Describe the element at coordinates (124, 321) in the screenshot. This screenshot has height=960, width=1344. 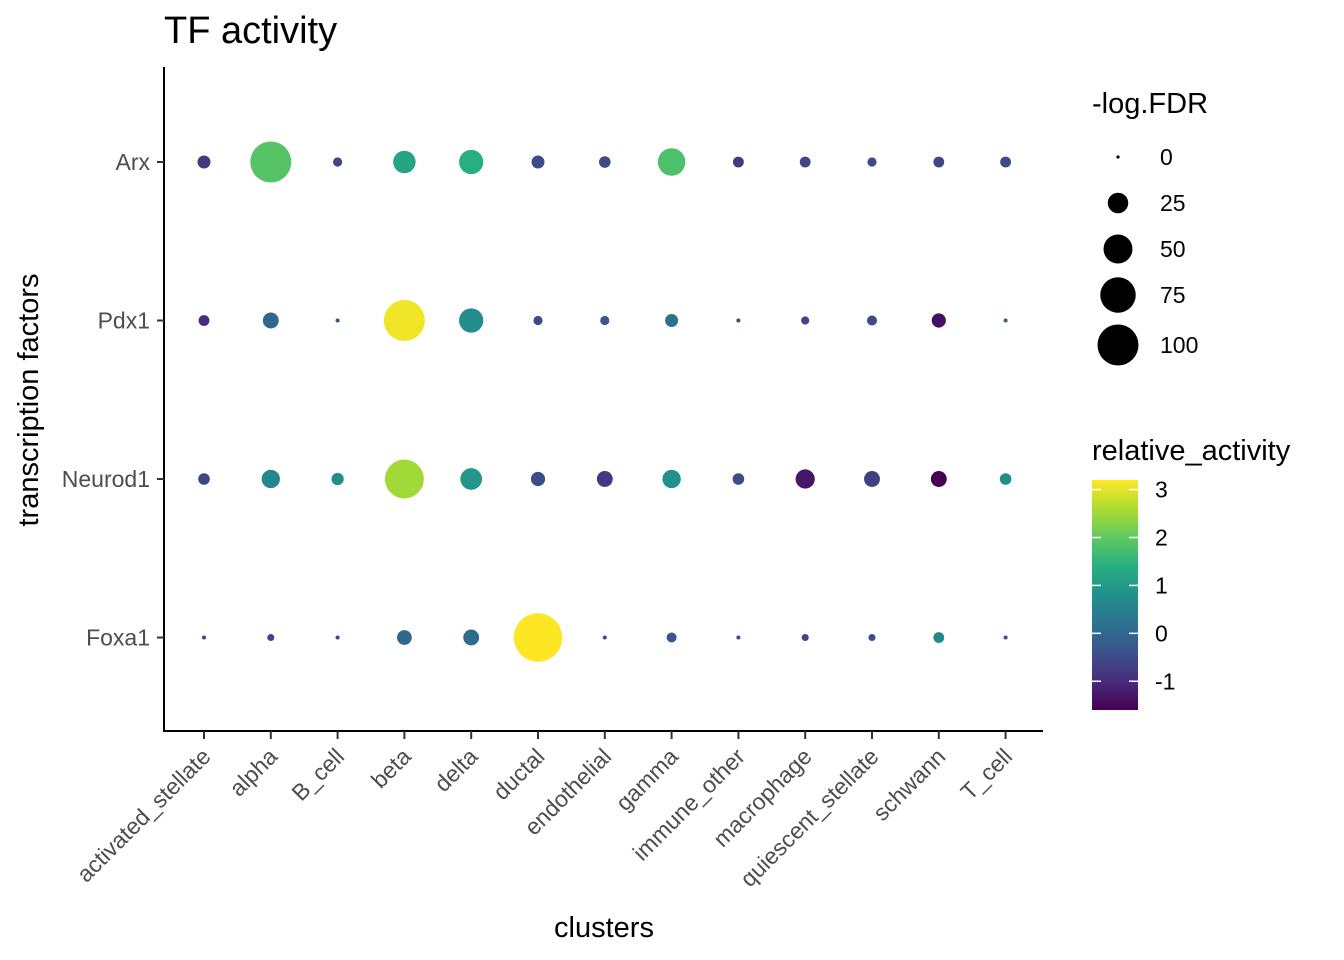
I see `y-tick-label: Pdx1` at that location.